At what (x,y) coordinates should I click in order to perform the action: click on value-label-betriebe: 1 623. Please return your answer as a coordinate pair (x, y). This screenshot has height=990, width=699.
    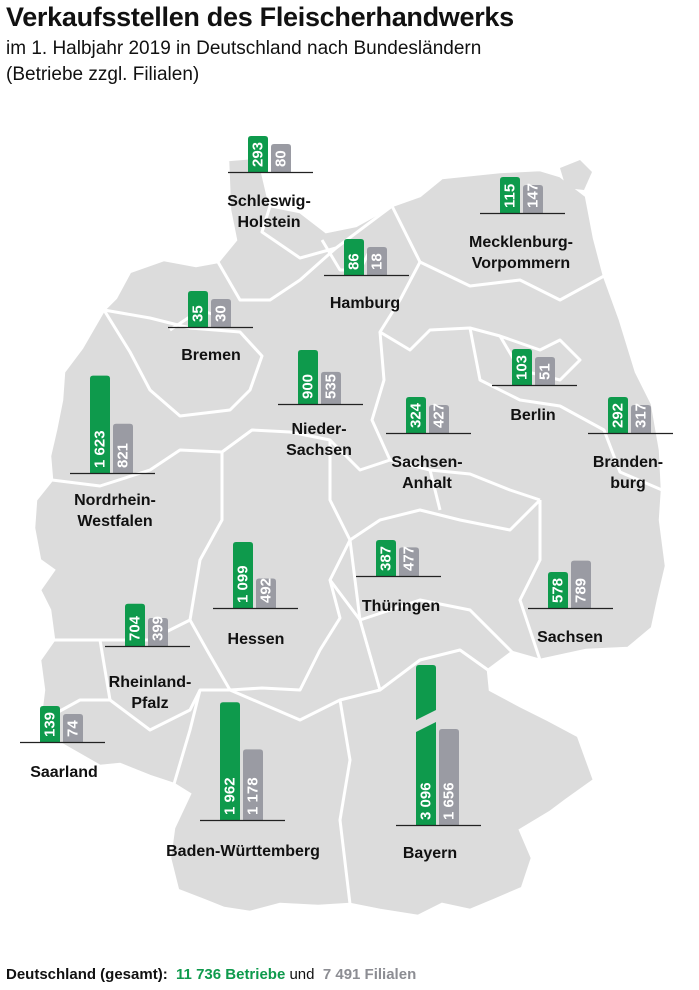
    Looking at the image, I should click on (100, 449).